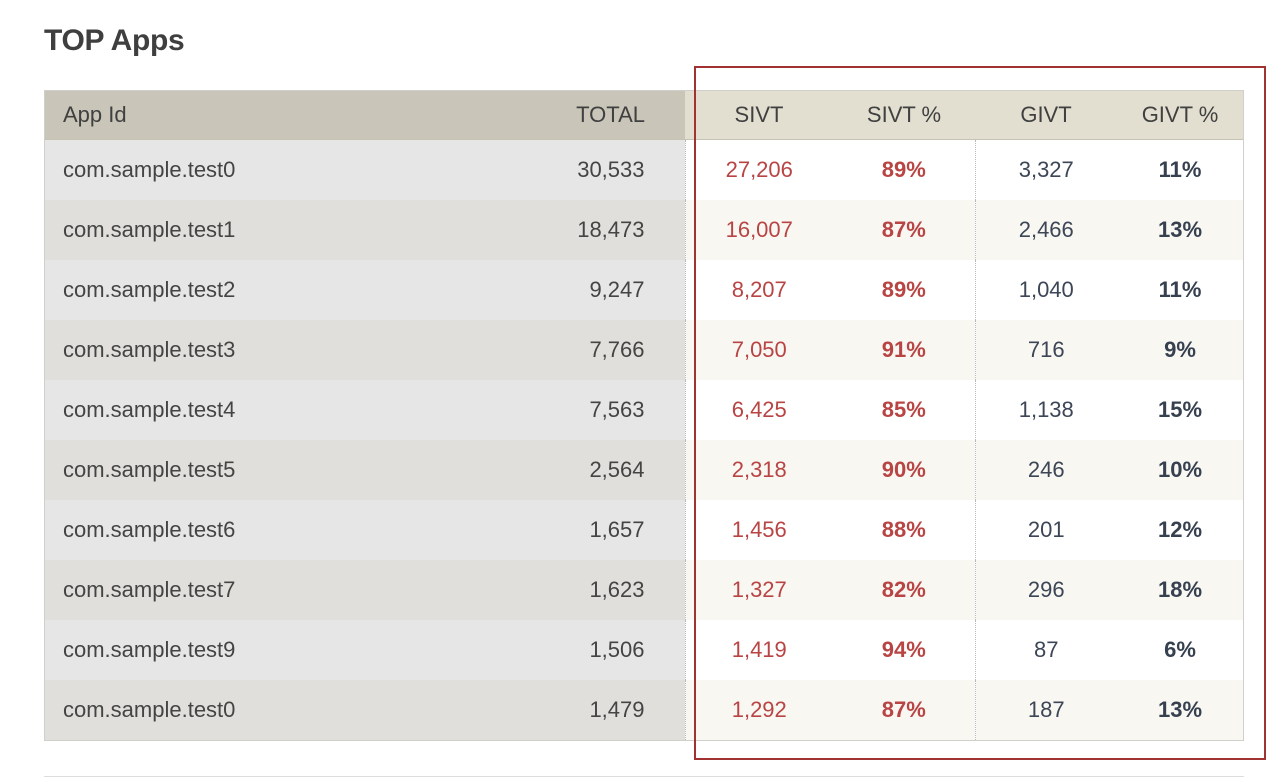 This screenshot has width=1286, height=778. What do you see at coordinates (904, 470) in the screenshot?
I see `cell-sivt-pct: 90%` at bounding box center [904, 470].